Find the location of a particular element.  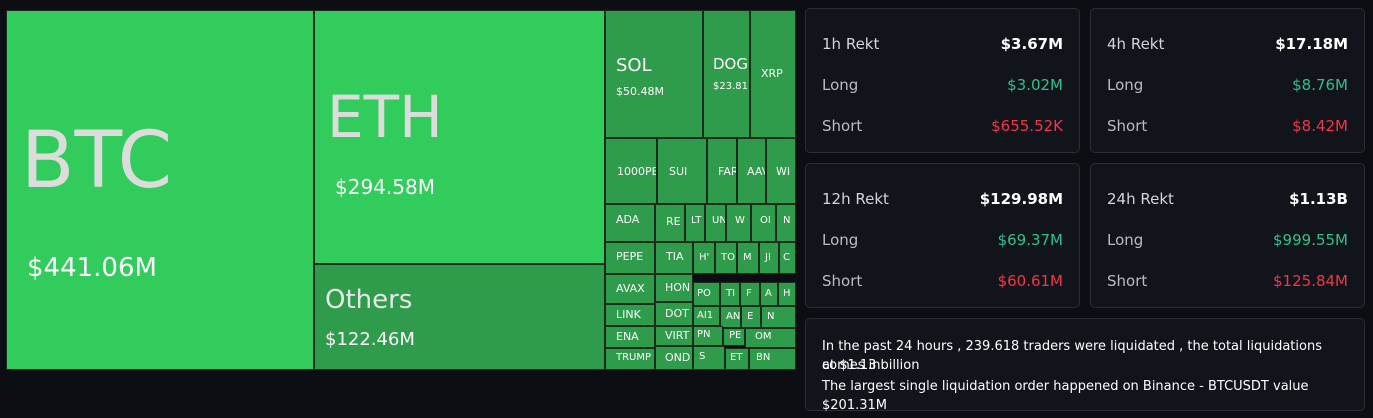

treemap-tile-virt: VIRT is located at coordinates (674, 336).